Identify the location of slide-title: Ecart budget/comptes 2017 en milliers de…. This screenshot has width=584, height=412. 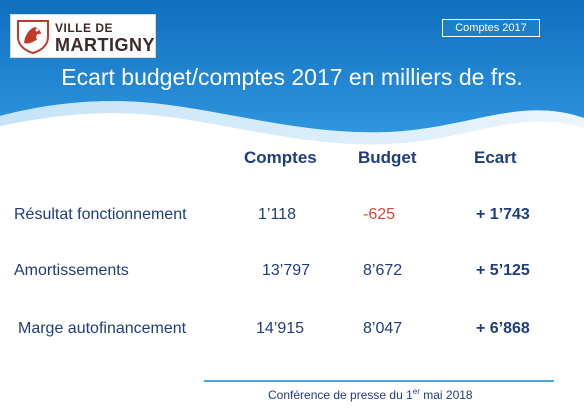
(292, 77).